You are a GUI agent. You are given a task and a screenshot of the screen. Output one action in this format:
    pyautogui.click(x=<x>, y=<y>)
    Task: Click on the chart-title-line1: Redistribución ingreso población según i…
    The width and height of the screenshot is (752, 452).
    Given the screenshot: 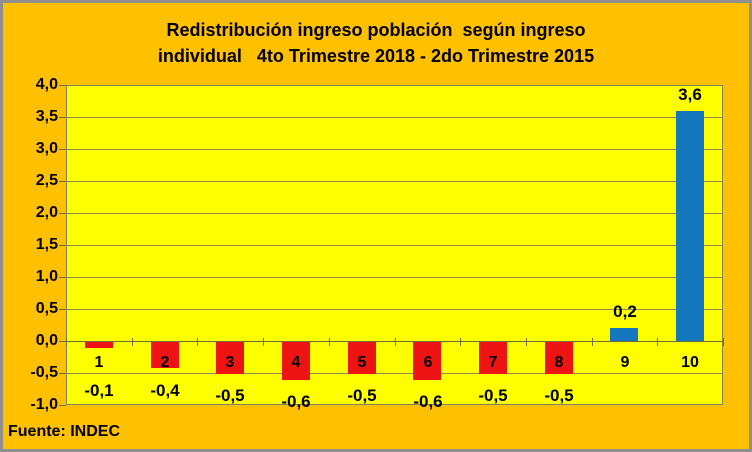 What is the action you would take?
    pyautogui.click(x=376, y=30)
    